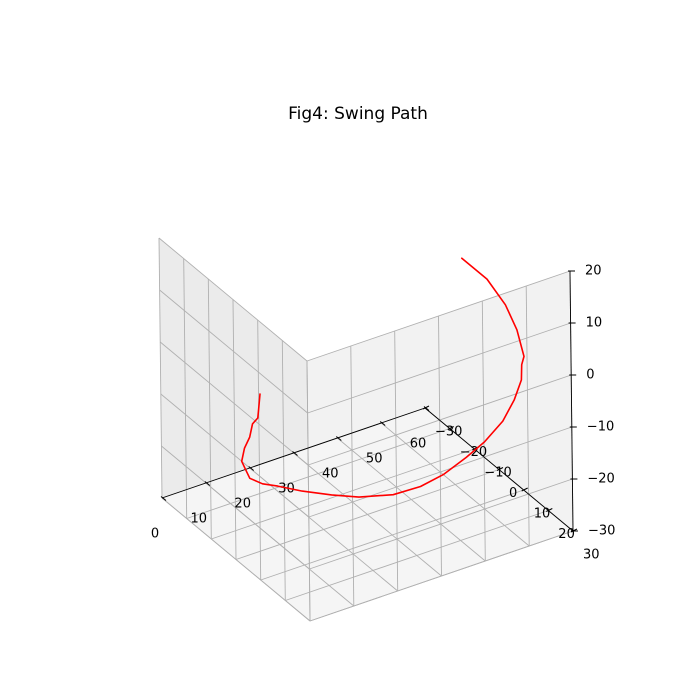 The height and width of the screenshot is (700, 700). I want to click on z-tick-label: −20, so click(600, 479).